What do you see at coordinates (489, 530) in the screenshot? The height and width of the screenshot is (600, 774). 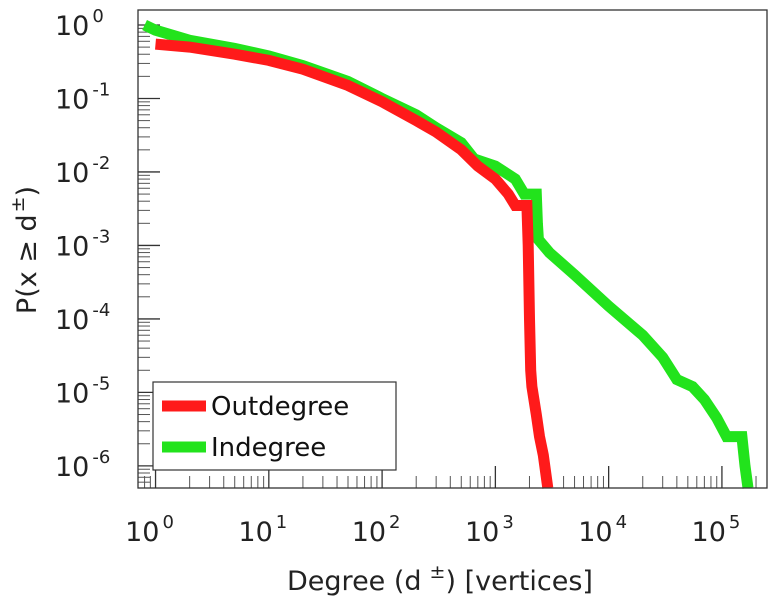 I see `x-tick-label: 10 3` at bounding box center [489, 530].